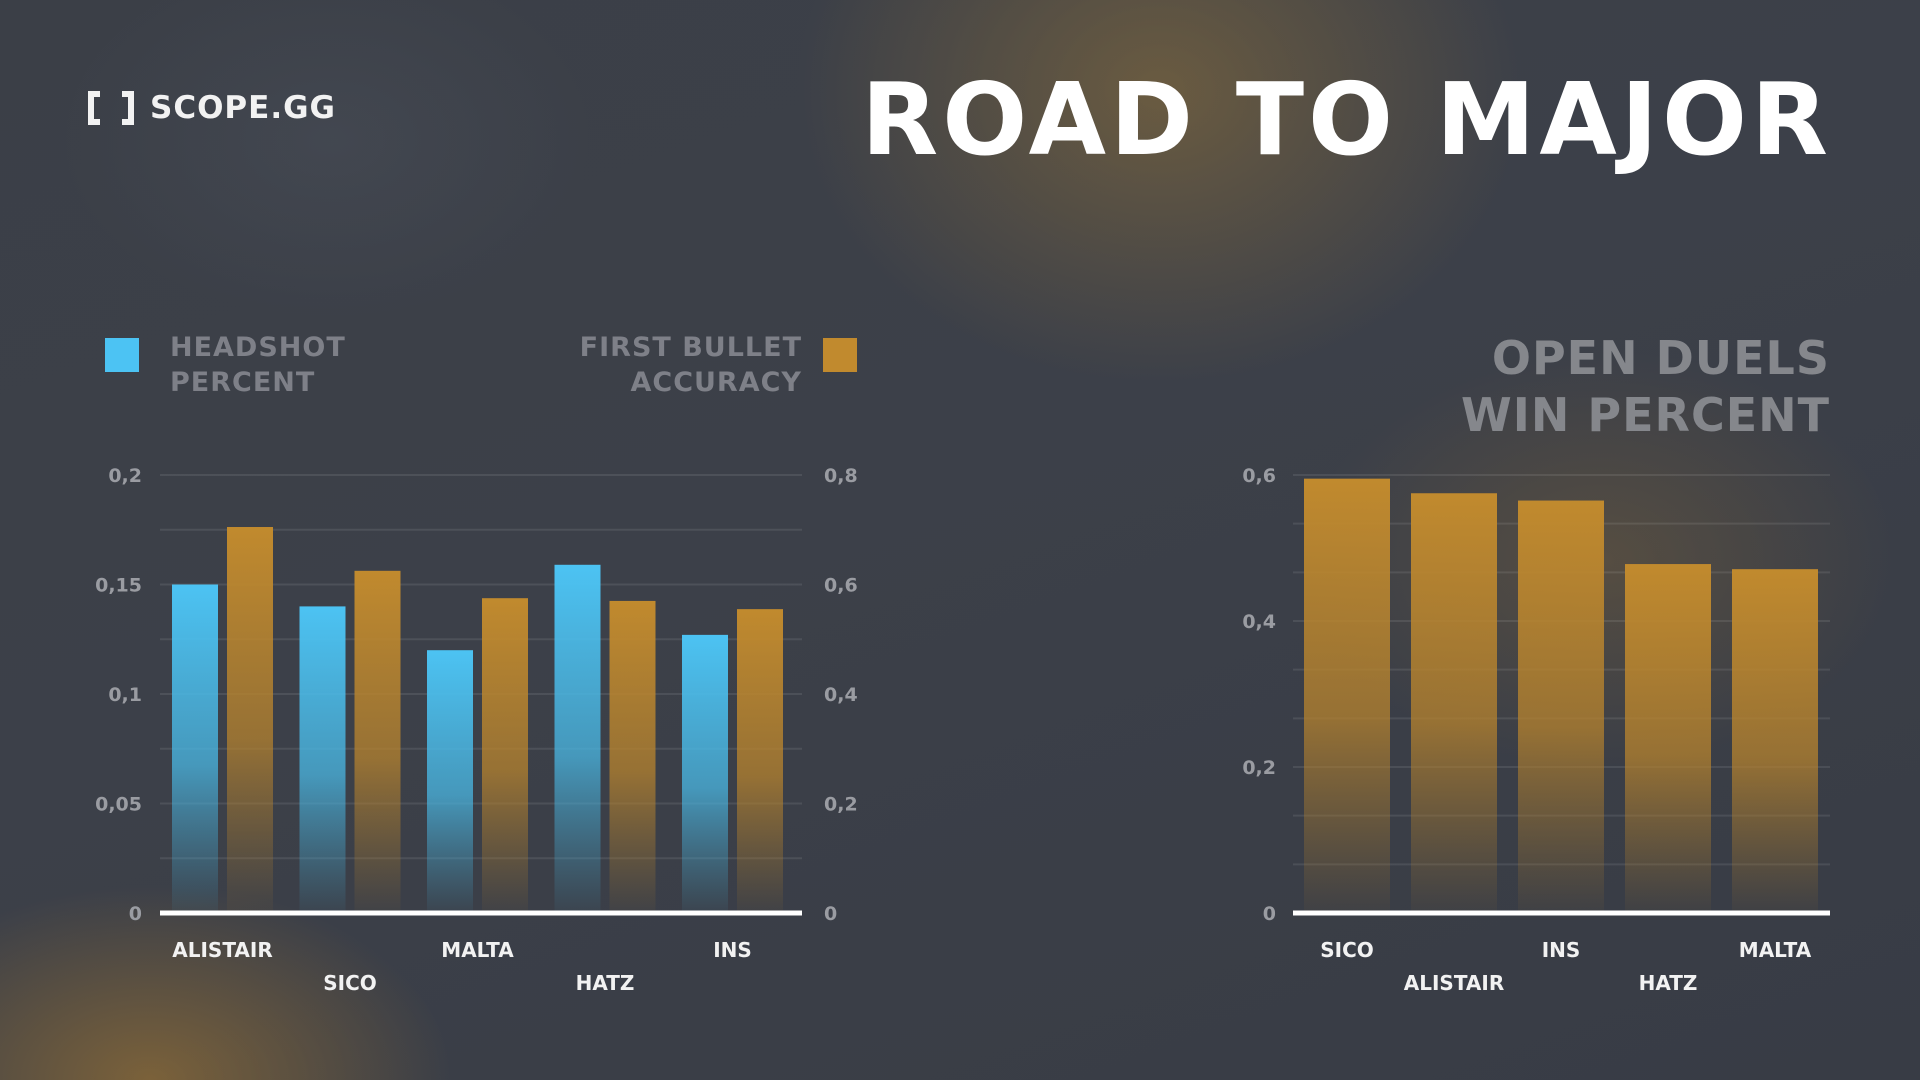  I want to click on chart2-title-line2: WIN PERCENT, so click(1645, 415).